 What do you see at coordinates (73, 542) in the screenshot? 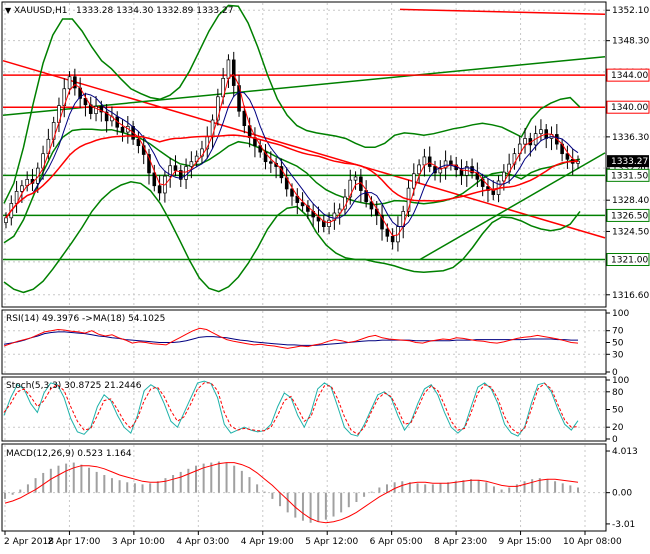
I see `time-tick-label: 2 Apr 17:00` at bounding box center [73, 542].